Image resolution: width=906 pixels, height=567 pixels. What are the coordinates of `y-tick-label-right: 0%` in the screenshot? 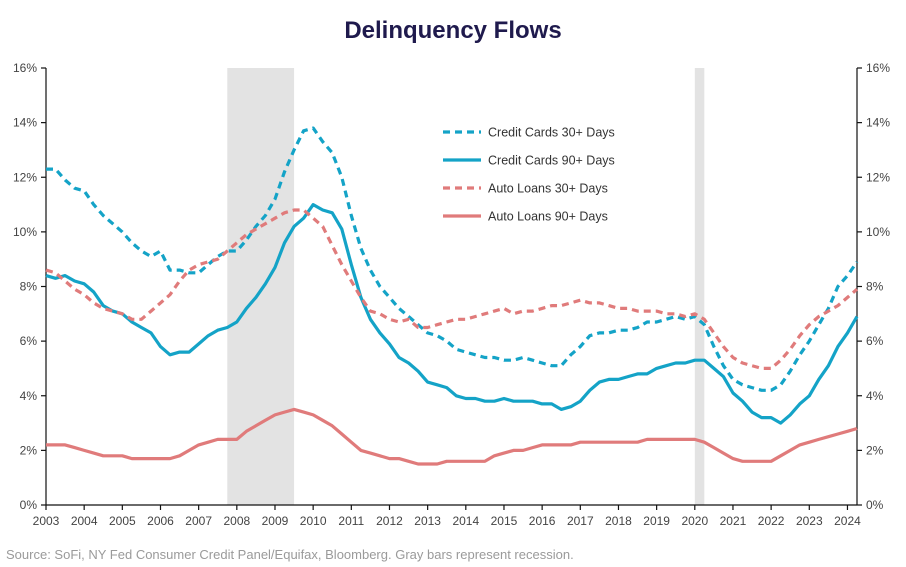 It's located at (875, 505).